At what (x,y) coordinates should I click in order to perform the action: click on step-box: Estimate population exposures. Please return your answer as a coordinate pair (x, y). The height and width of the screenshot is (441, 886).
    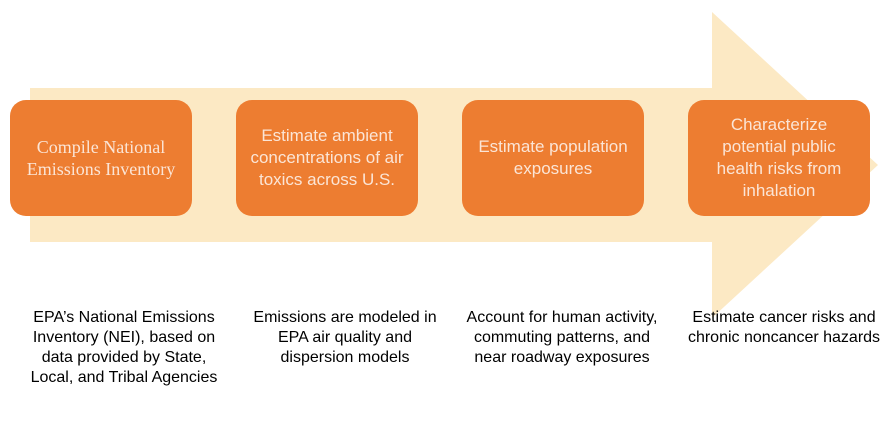
    Looking at the image, I should click on (553, 158).